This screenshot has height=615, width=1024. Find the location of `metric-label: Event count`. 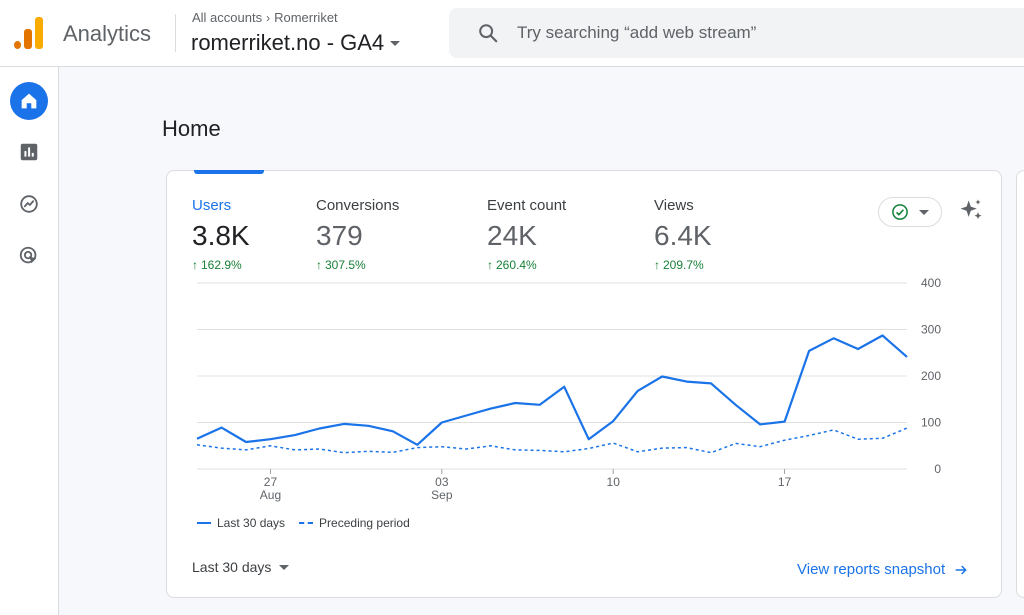

metric-label: Event count is located at coordinates (527, 205).